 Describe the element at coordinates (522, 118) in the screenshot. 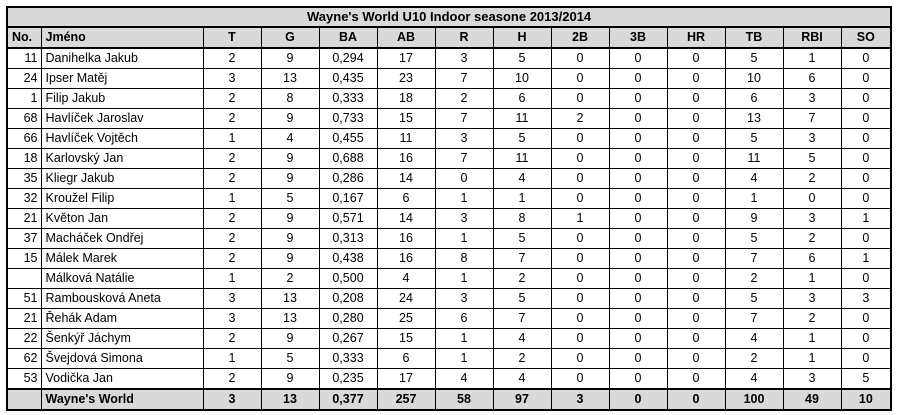

I see `stat-cell: 11` at that location.